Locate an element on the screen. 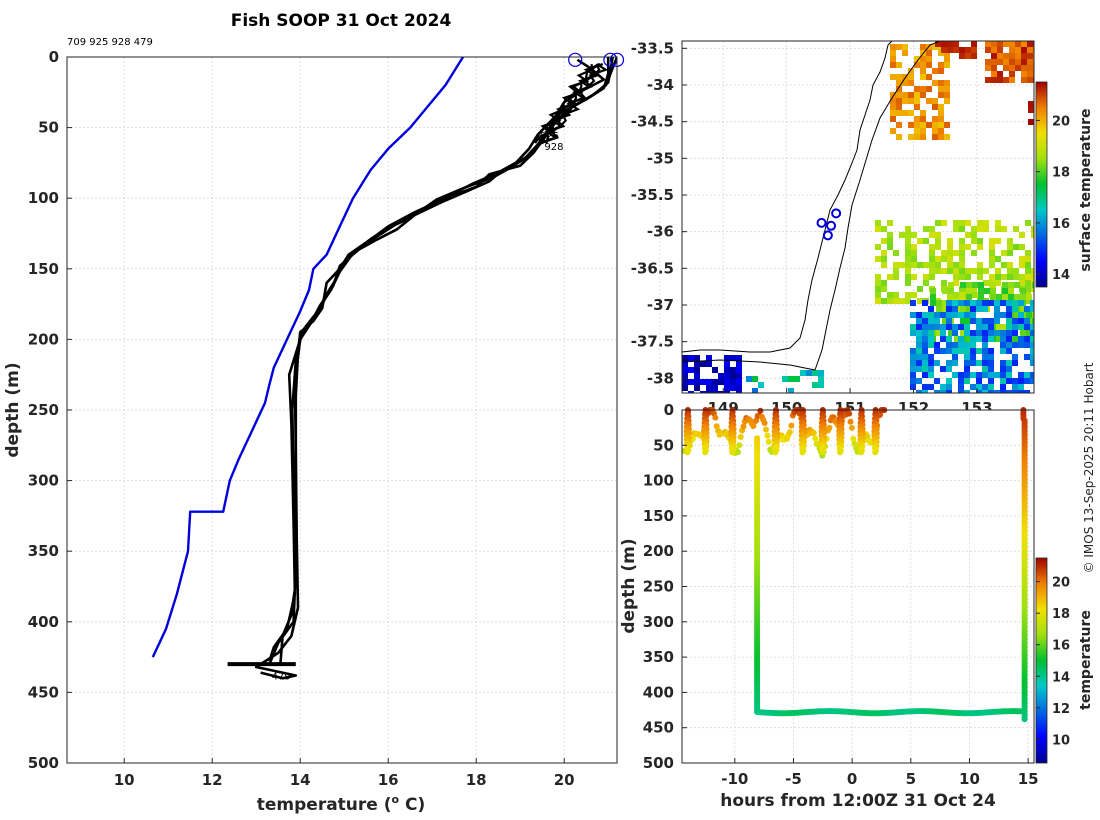 Image resolution: width=1100 pixels, height=820 pixels. profile-x-ticks: 10 12 14 16 18 20 is located at coordinates (344, 773).